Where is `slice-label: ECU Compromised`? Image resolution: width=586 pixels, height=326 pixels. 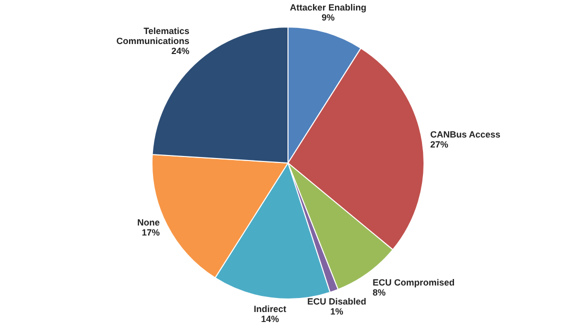 slice-label: ECU Compromised is located at coordinates (413, 283).